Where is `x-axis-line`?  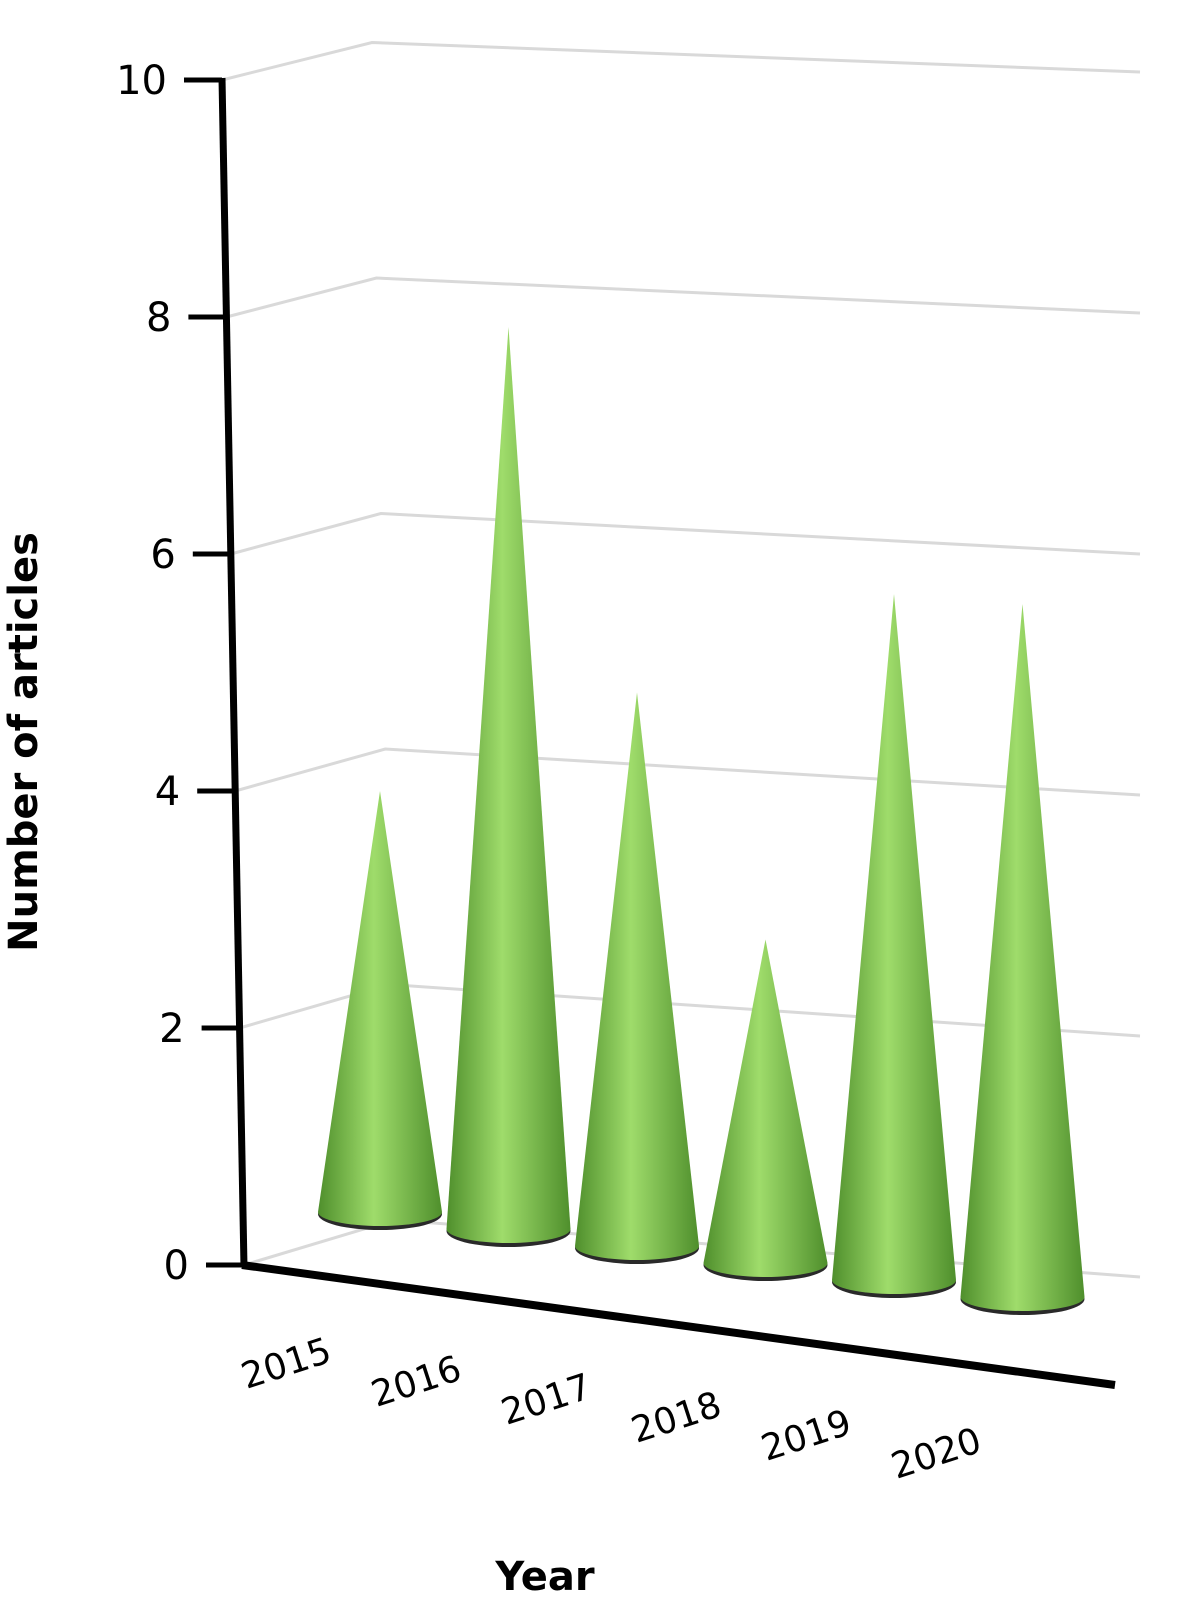
x-axis-line is located at coordinates (678, 1325).